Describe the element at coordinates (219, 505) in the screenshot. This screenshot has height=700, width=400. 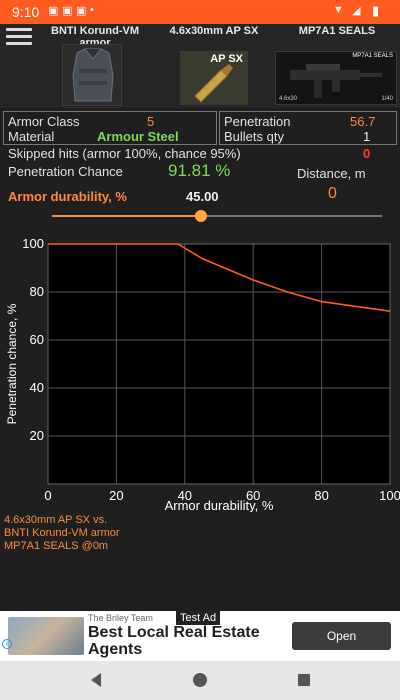
I see `x-axis-label: Armor durability, %` at that location.